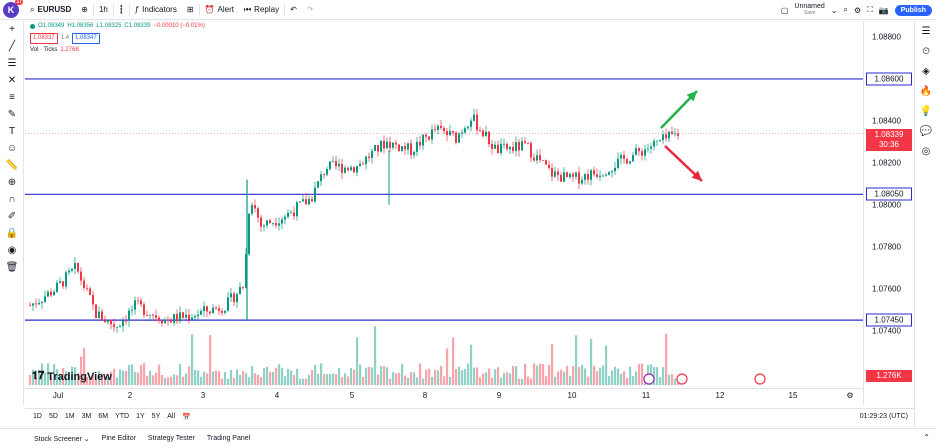 This screenshot has width=936, height=448. I want to click on utc-clock: 01:29:23 (UTC), so click(883, 416).